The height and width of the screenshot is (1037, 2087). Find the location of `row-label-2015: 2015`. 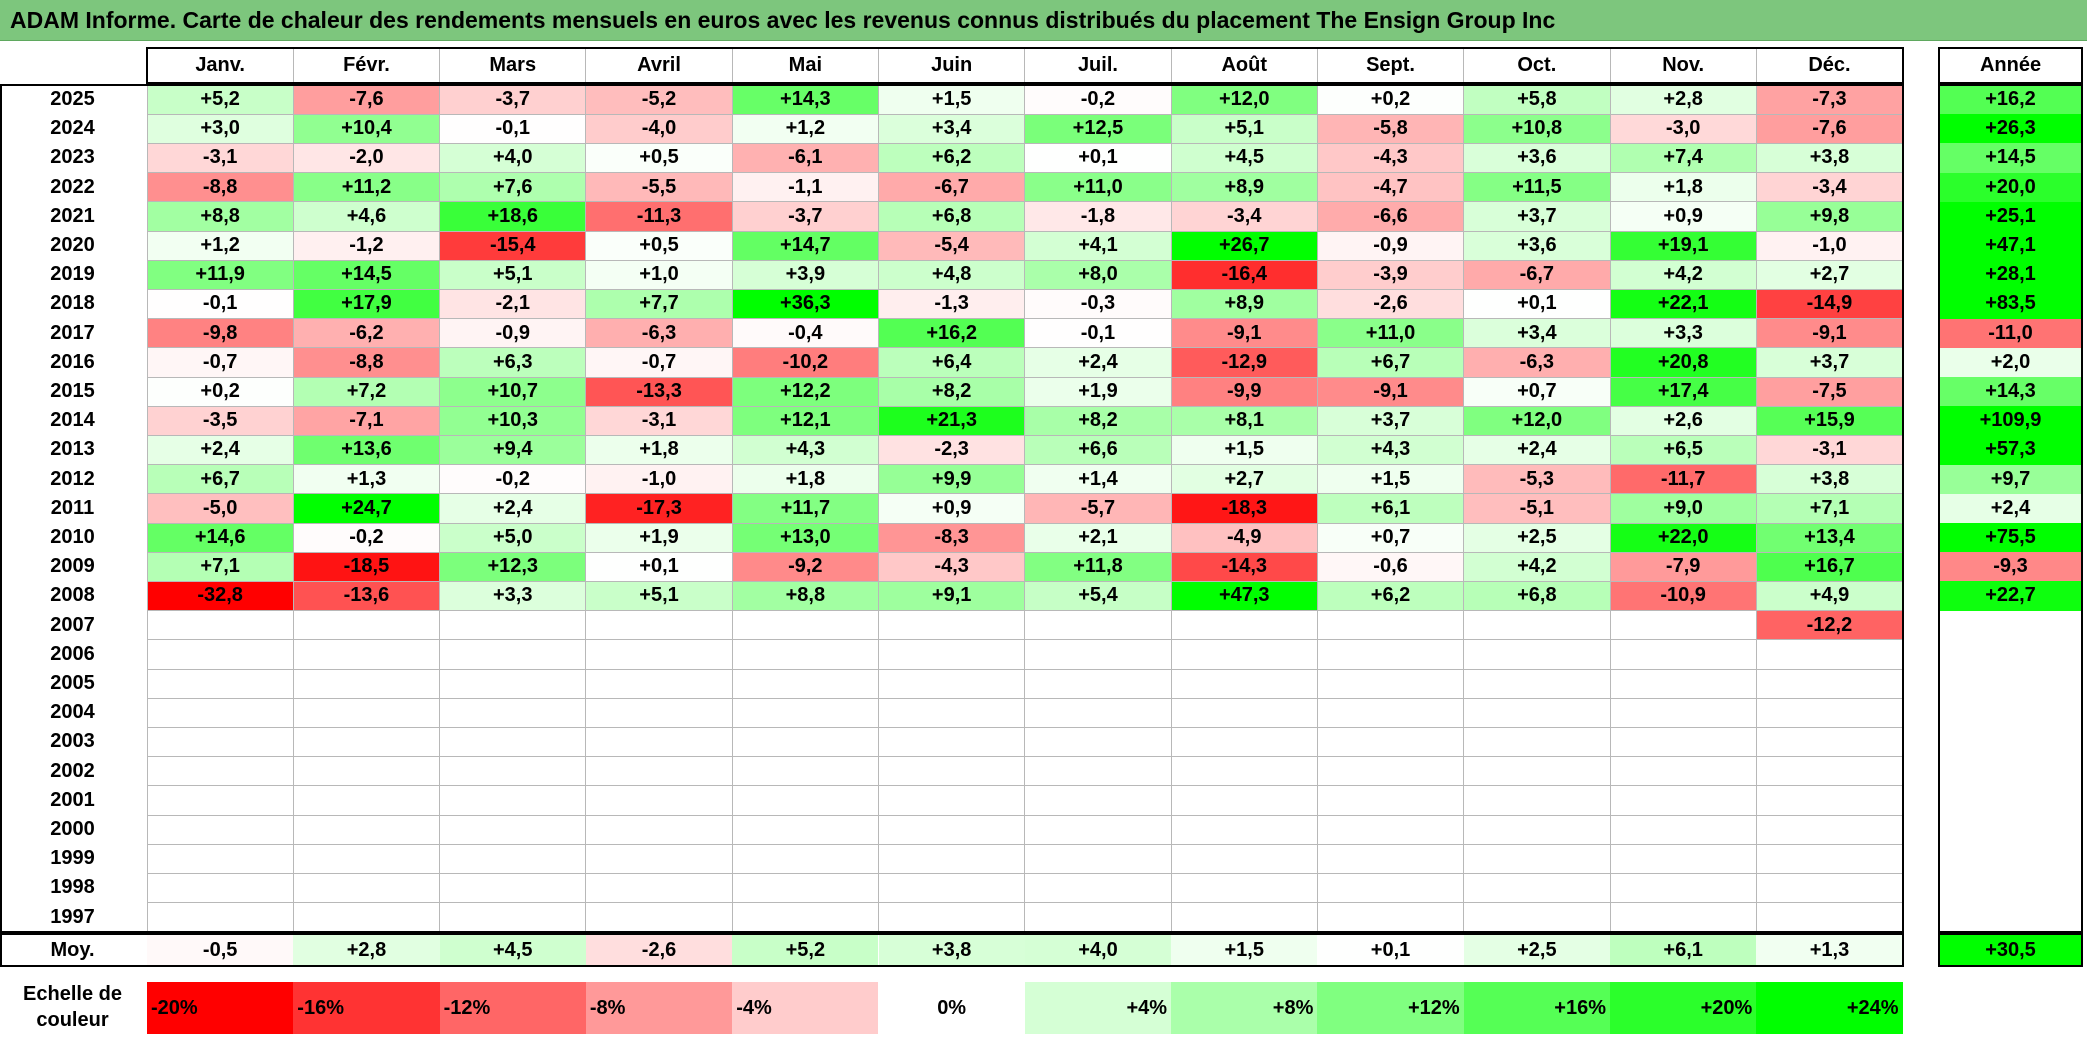

row-label-2015: 2015 is located at coordinates (72, 391).